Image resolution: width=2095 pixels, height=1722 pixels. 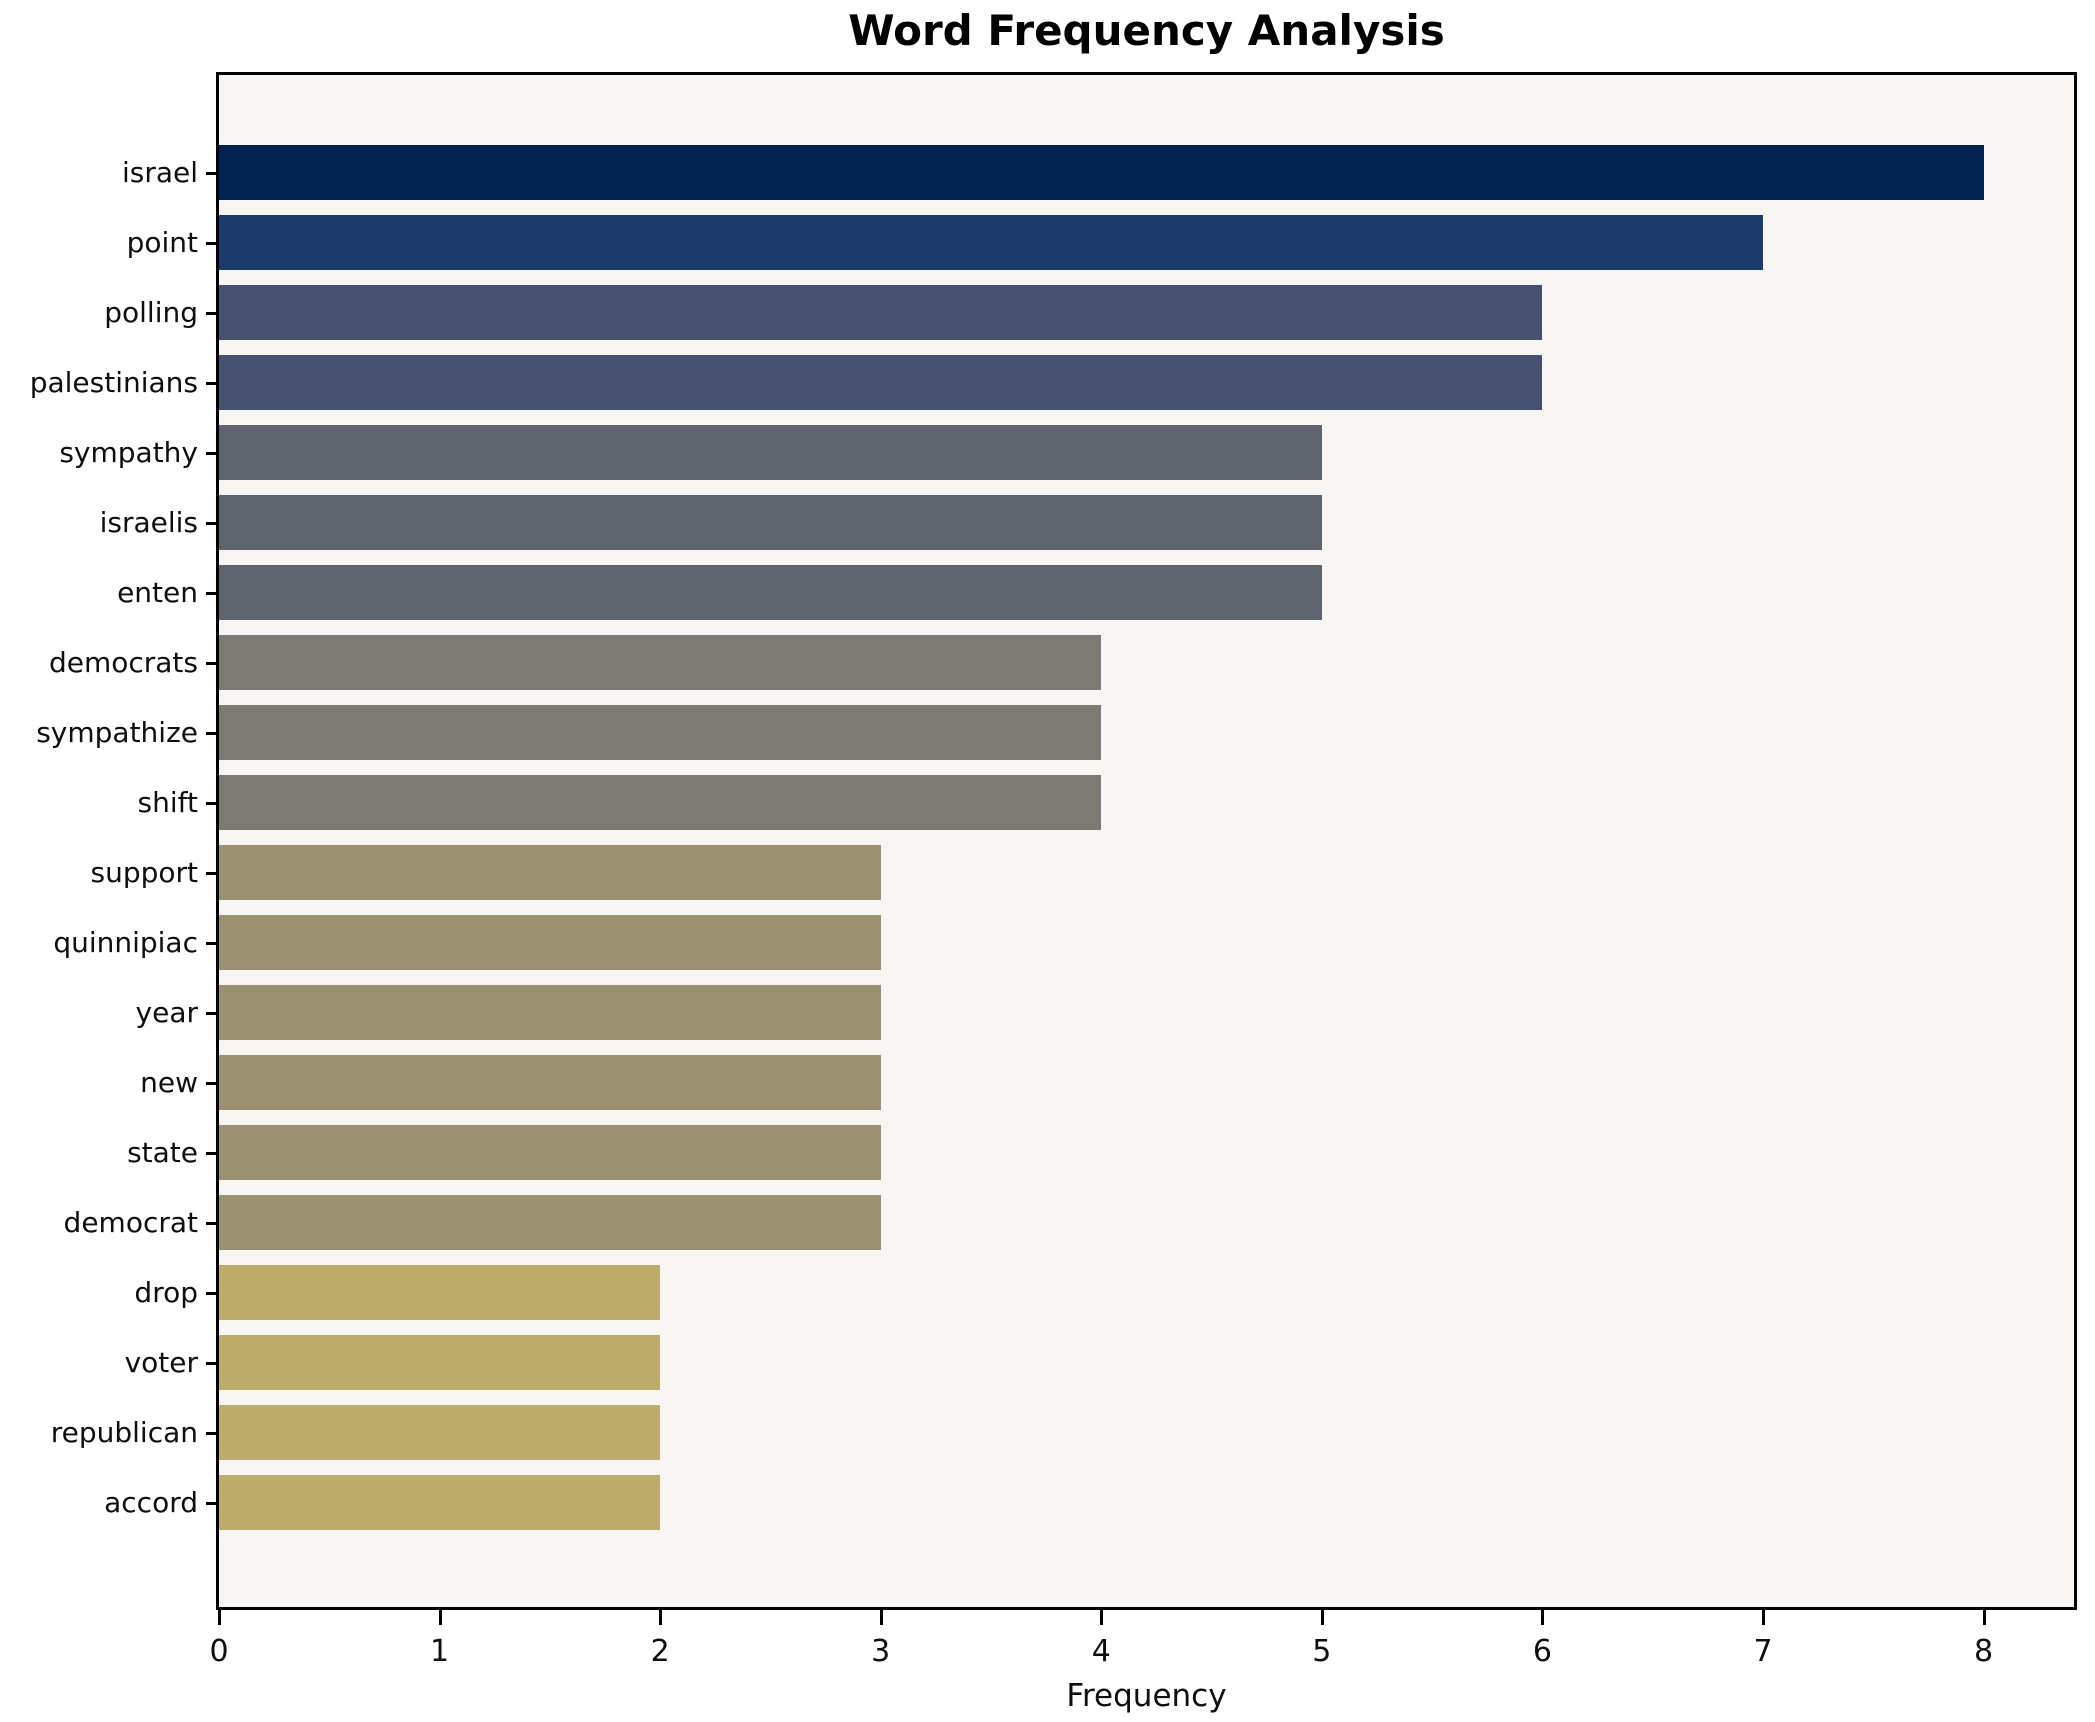 I want to click on x-tick-label-6: 6, so click(x=1542, y=1651).